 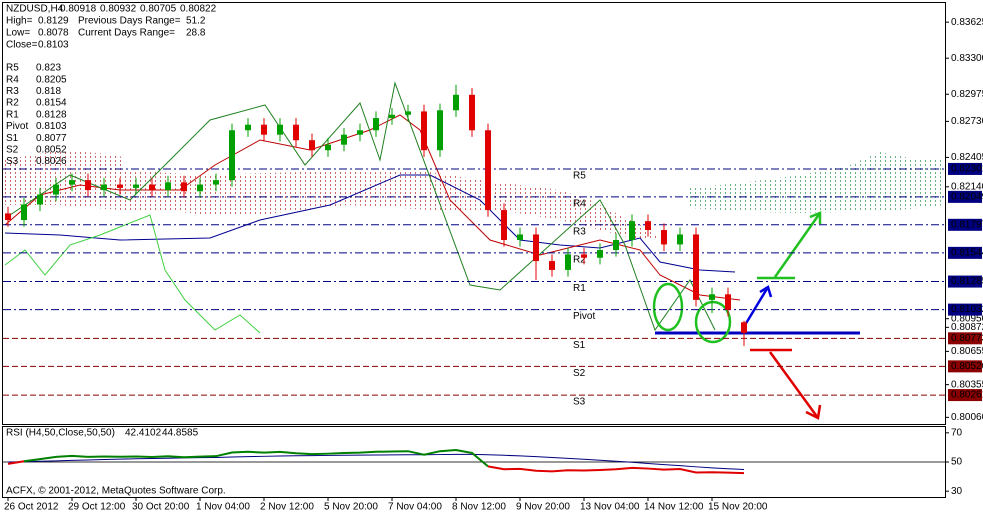 What do you see at coordinates (12, 150) in the screenshot?
I see `pivot-list-name: S2` at bounding box center [12, 150].